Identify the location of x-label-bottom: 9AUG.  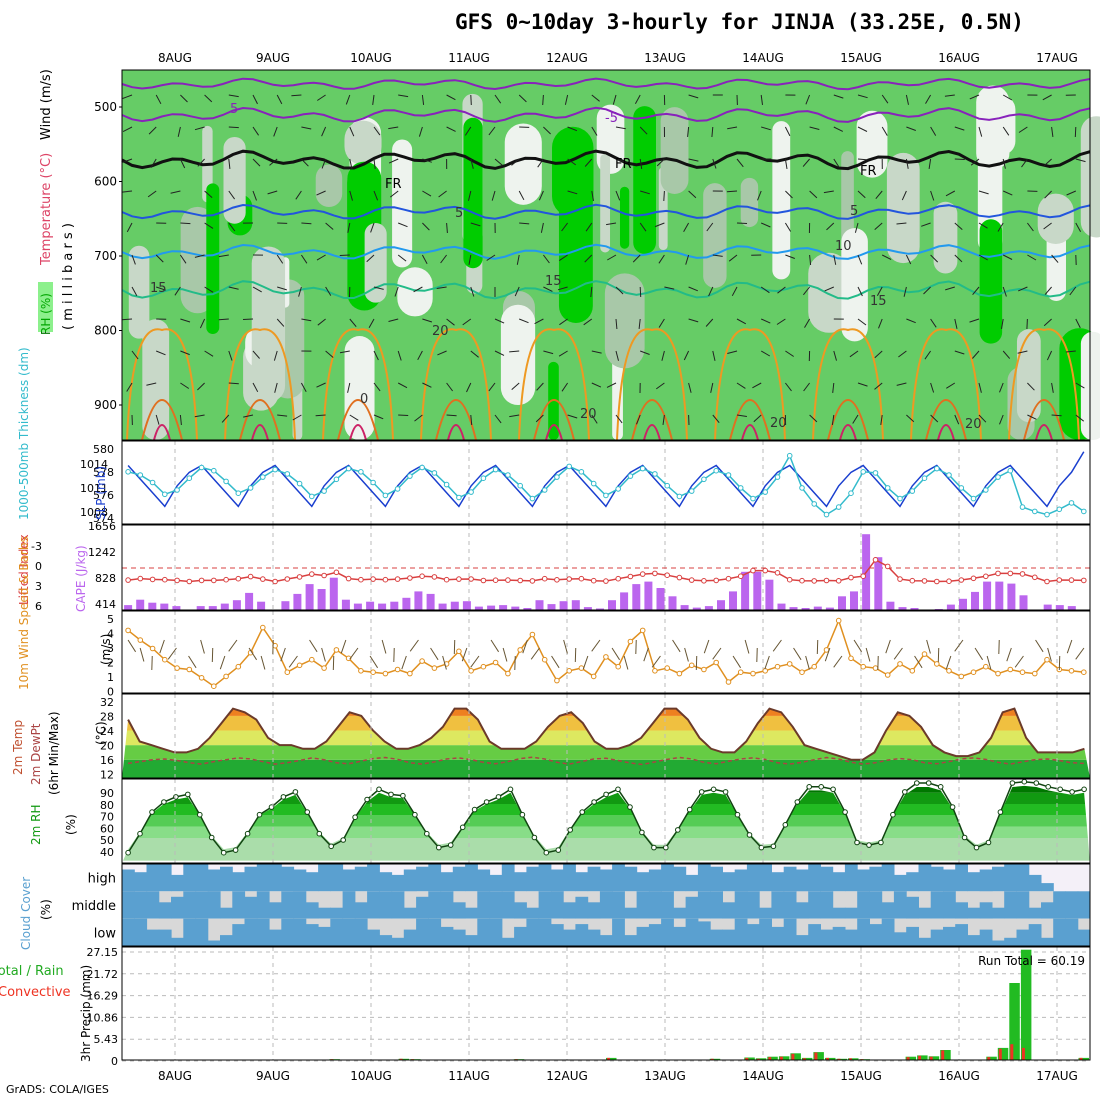
(273, 1076).